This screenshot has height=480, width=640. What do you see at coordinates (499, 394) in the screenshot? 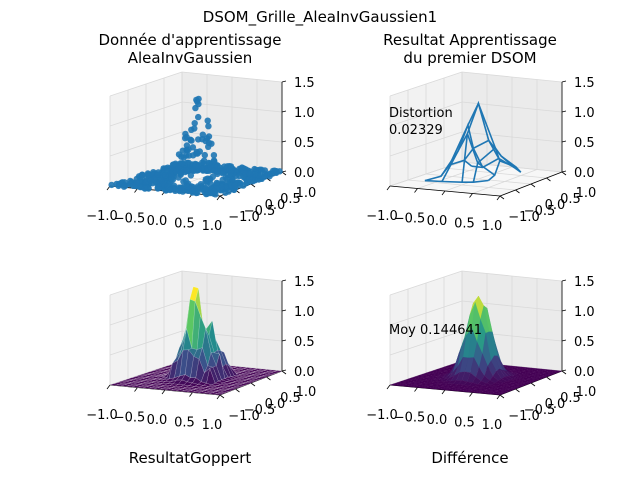
I see `surface-facet` at bounding box center [499, 394].